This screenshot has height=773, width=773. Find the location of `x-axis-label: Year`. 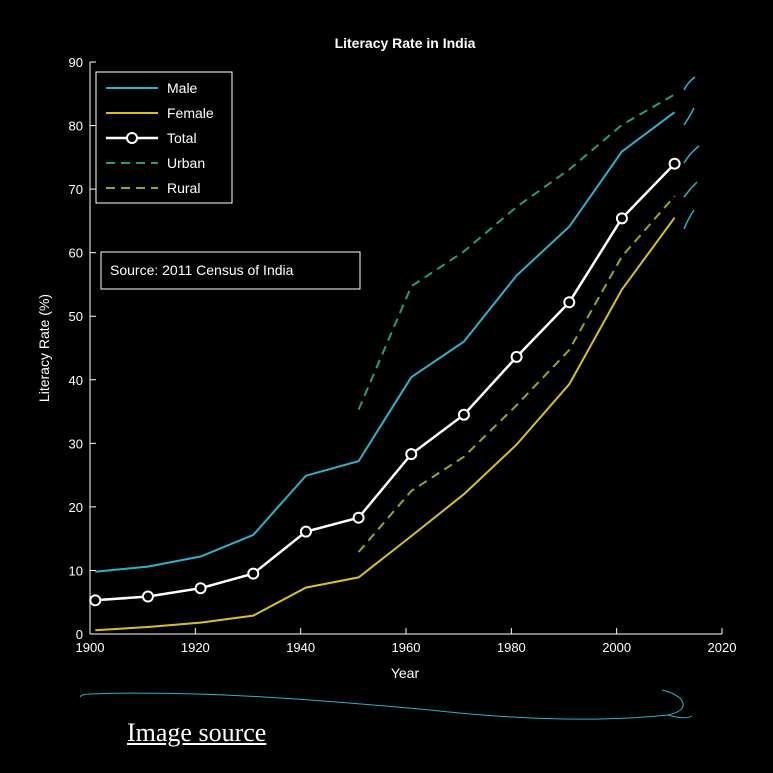

x-axis-label: Year is located at coordinates (405, 673).